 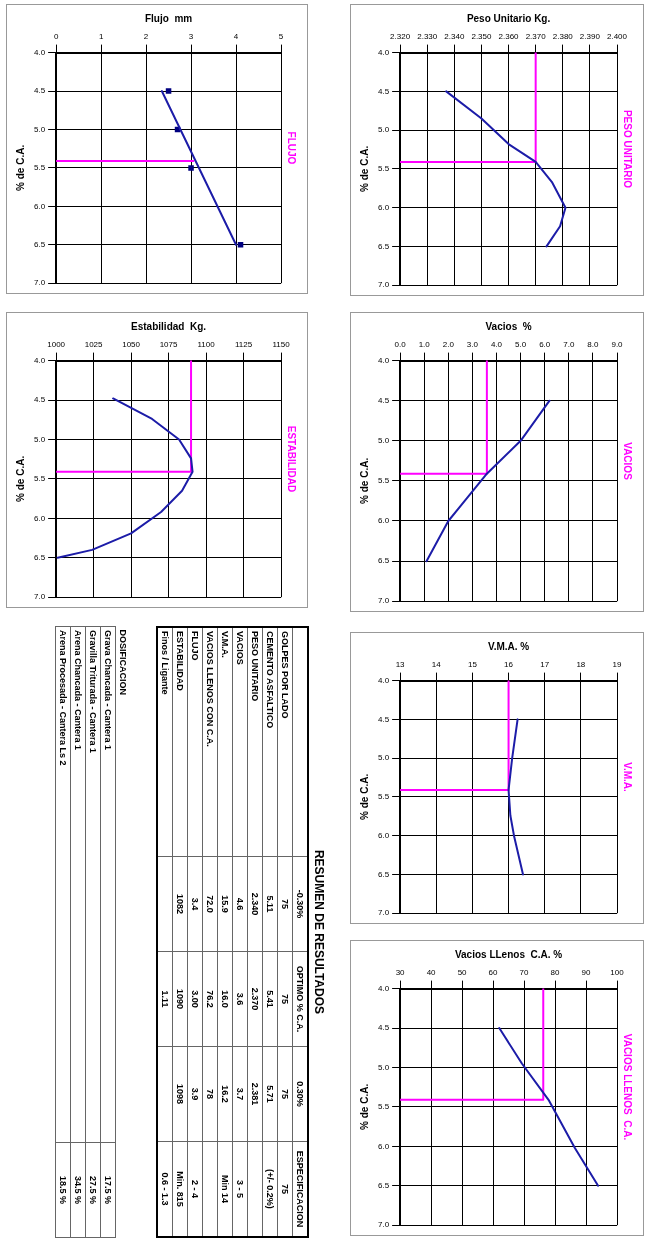 What do you see at coordinates (524, 972) in the screenshot?
I see `x-tick-label: 70` at bounding box center [524, 972].